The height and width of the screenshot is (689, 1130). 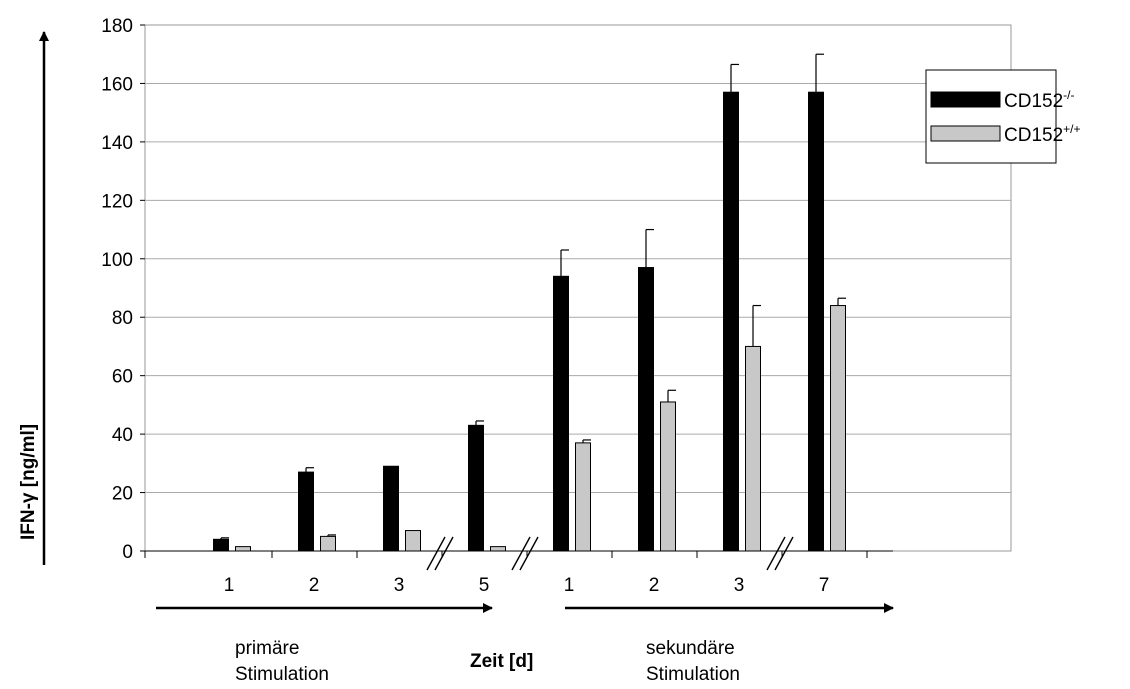 I want to click on x-tick-label: 5, so click(x=484, y=585).